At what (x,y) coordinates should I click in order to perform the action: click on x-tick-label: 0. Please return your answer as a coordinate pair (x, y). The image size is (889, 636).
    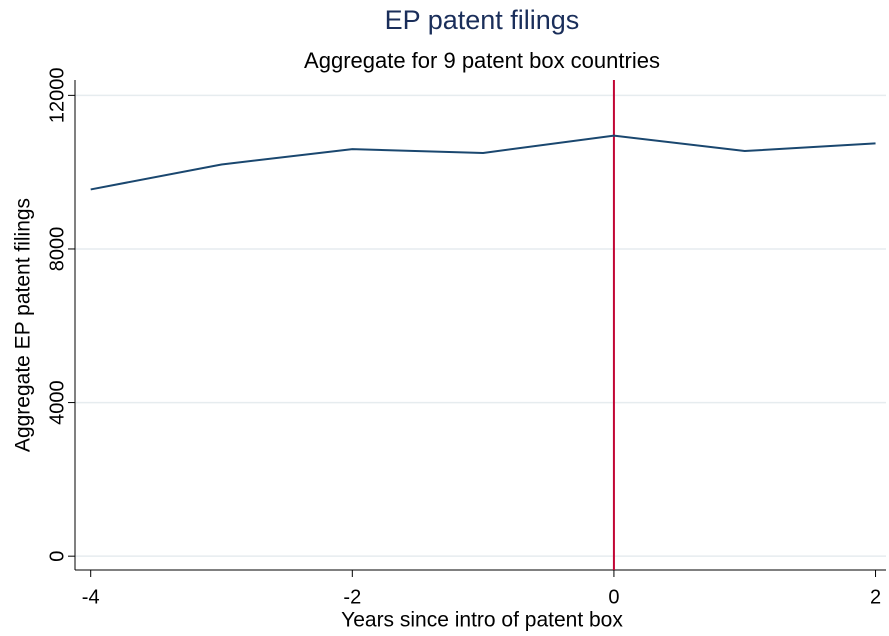
    Looking at the image, I should click on (613, 597).